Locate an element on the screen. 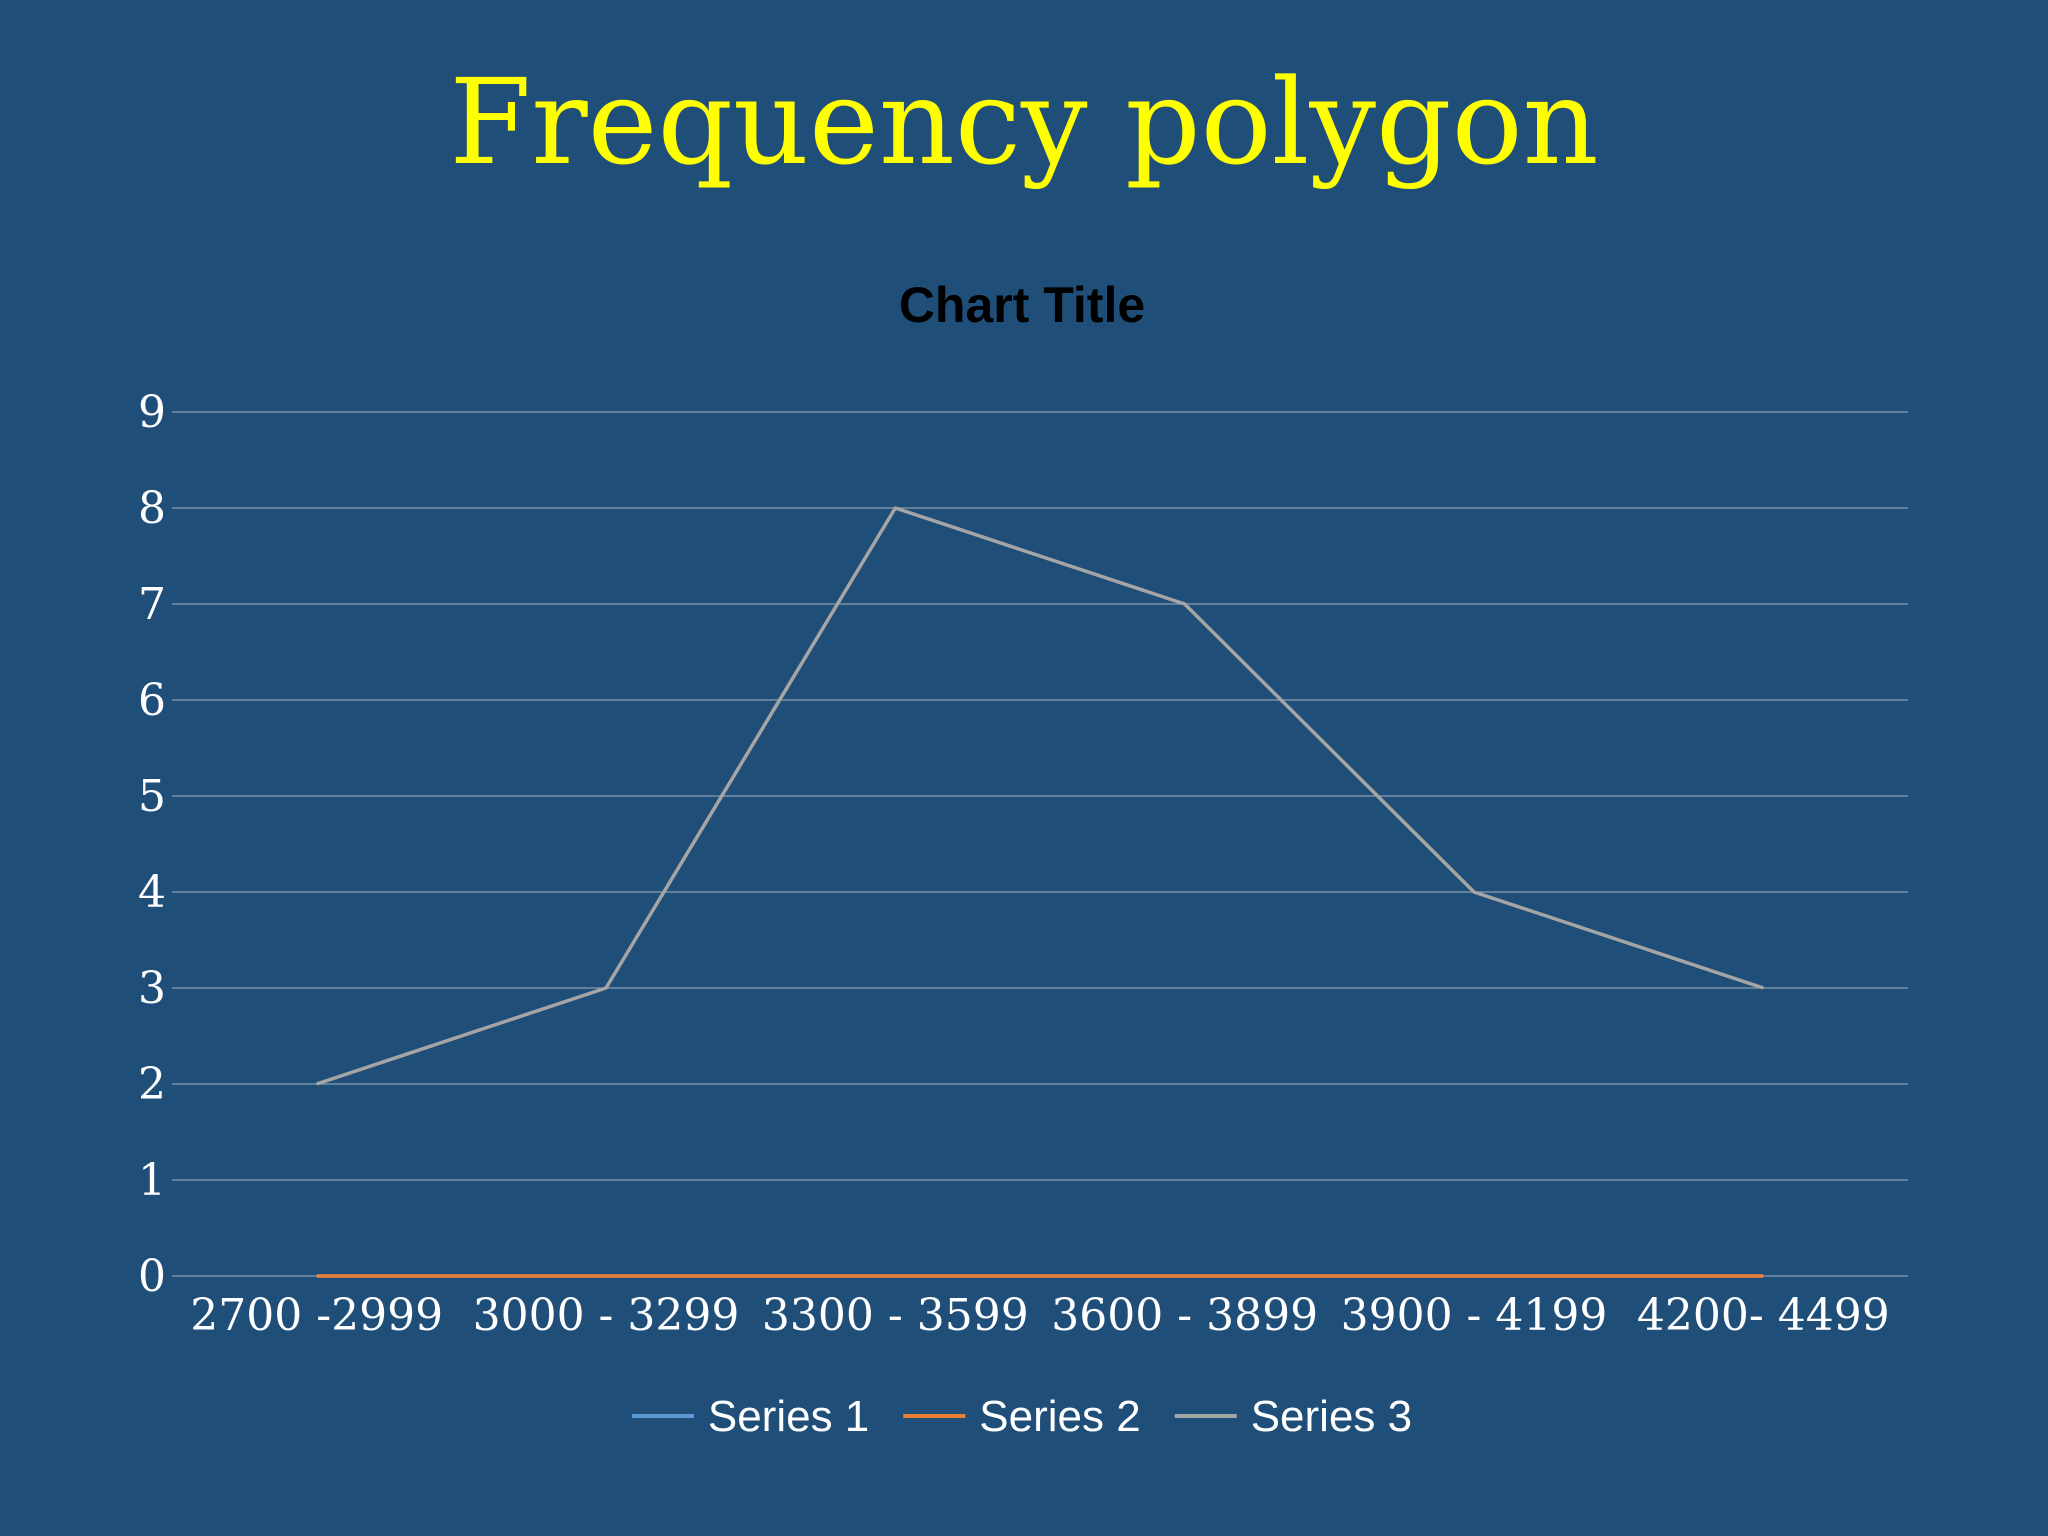  legend-label: Series 1 is located at coordinates (788, 1416).